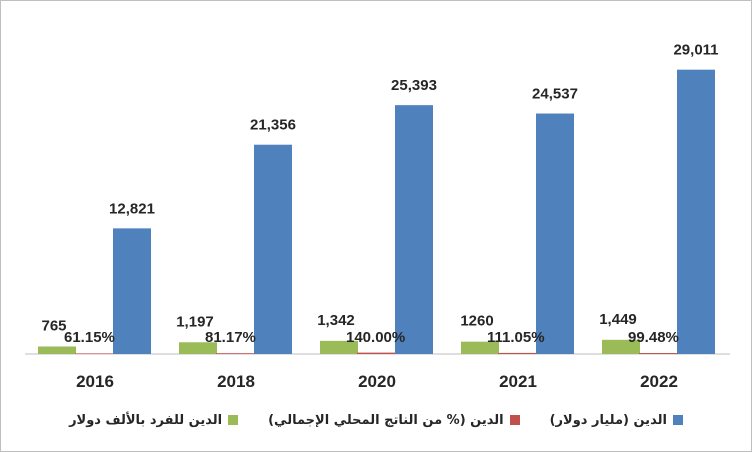 This screenshot has height=452, width=752. I want to click on bar-debt-billion-2021, so click(555, 233).